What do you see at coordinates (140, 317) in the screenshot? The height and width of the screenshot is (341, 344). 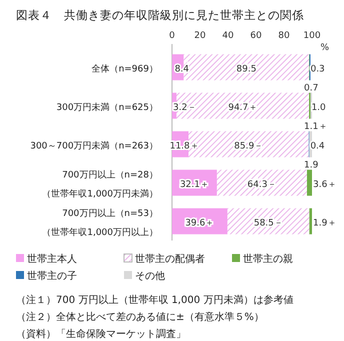 I see `annotation: （注２）全体と比べて差のある値に±（有意水準５%）` at bounding box center [140, 317].